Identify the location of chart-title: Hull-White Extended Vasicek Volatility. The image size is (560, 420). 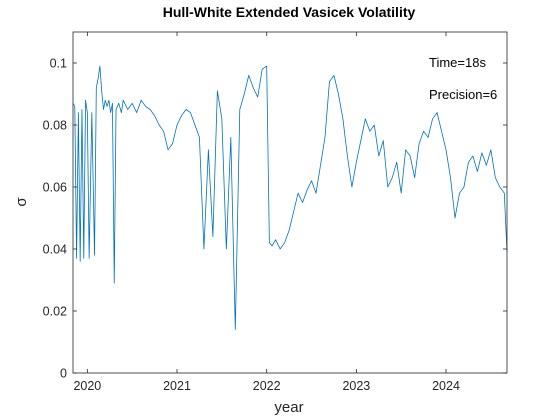
(289, 12).